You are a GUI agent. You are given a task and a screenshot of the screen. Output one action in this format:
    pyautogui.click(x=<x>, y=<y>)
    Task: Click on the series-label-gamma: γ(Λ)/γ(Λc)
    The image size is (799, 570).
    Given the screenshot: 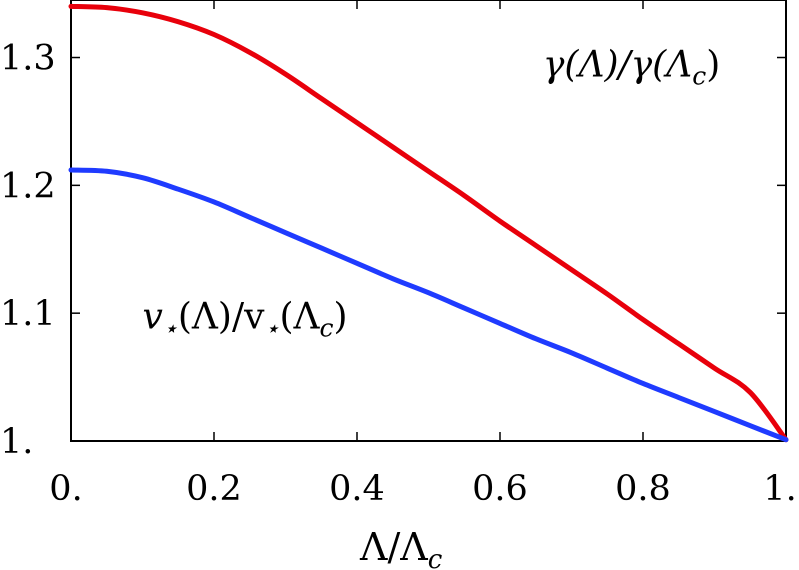 What is the action you would take?
    pyautogui.click(x=631, y=68)
    